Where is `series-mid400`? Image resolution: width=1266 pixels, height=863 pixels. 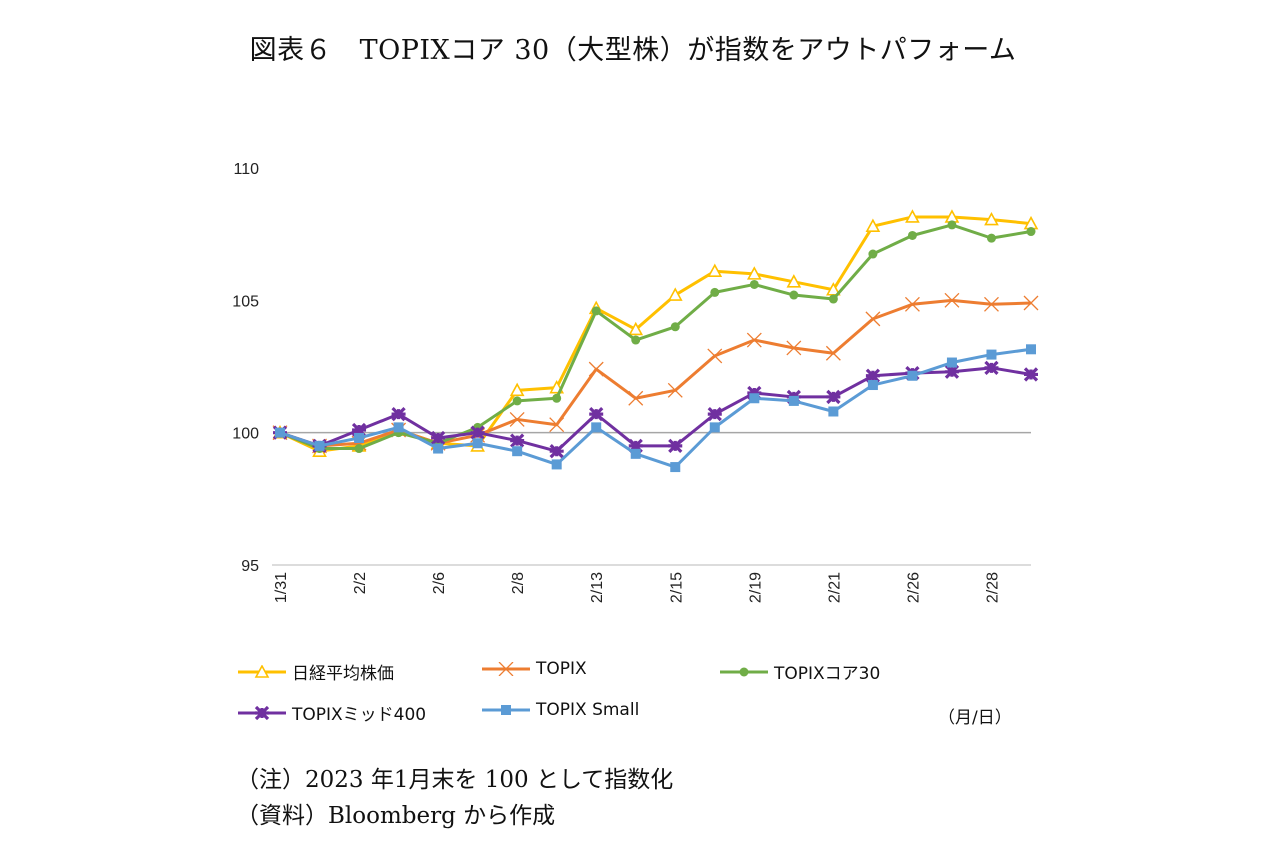 series-mid400 is located at coordinates (655, 409).